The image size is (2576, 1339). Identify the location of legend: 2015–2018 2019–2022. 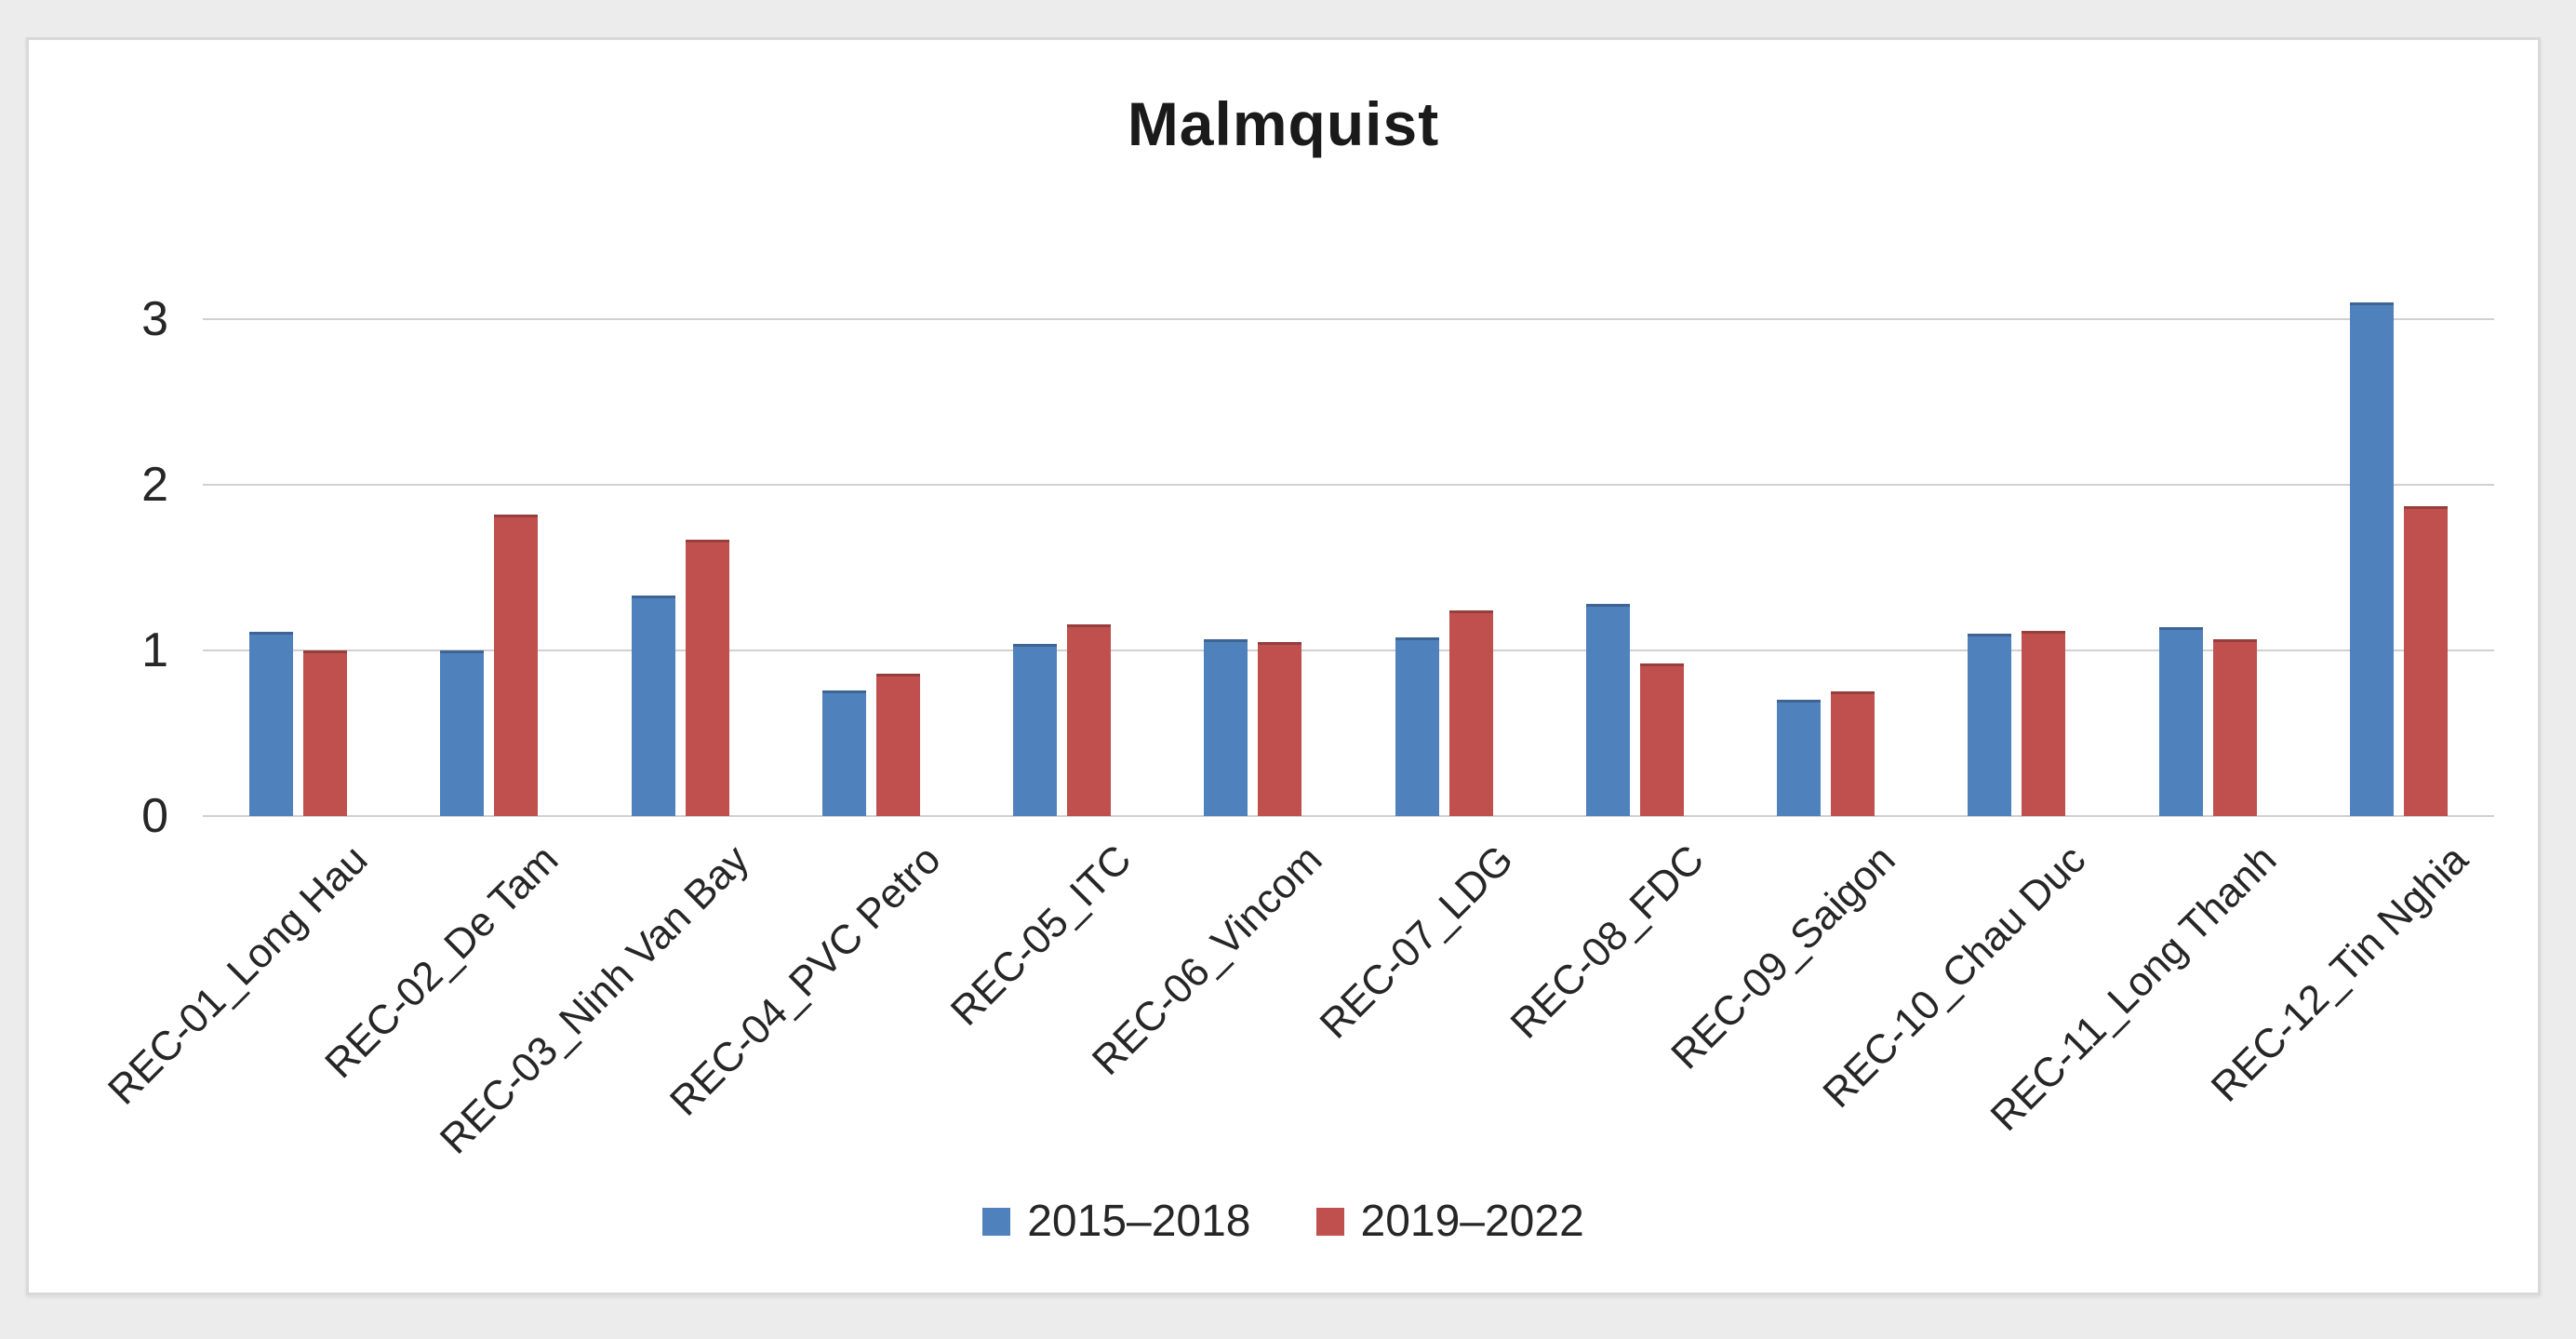
(1283, 1221).